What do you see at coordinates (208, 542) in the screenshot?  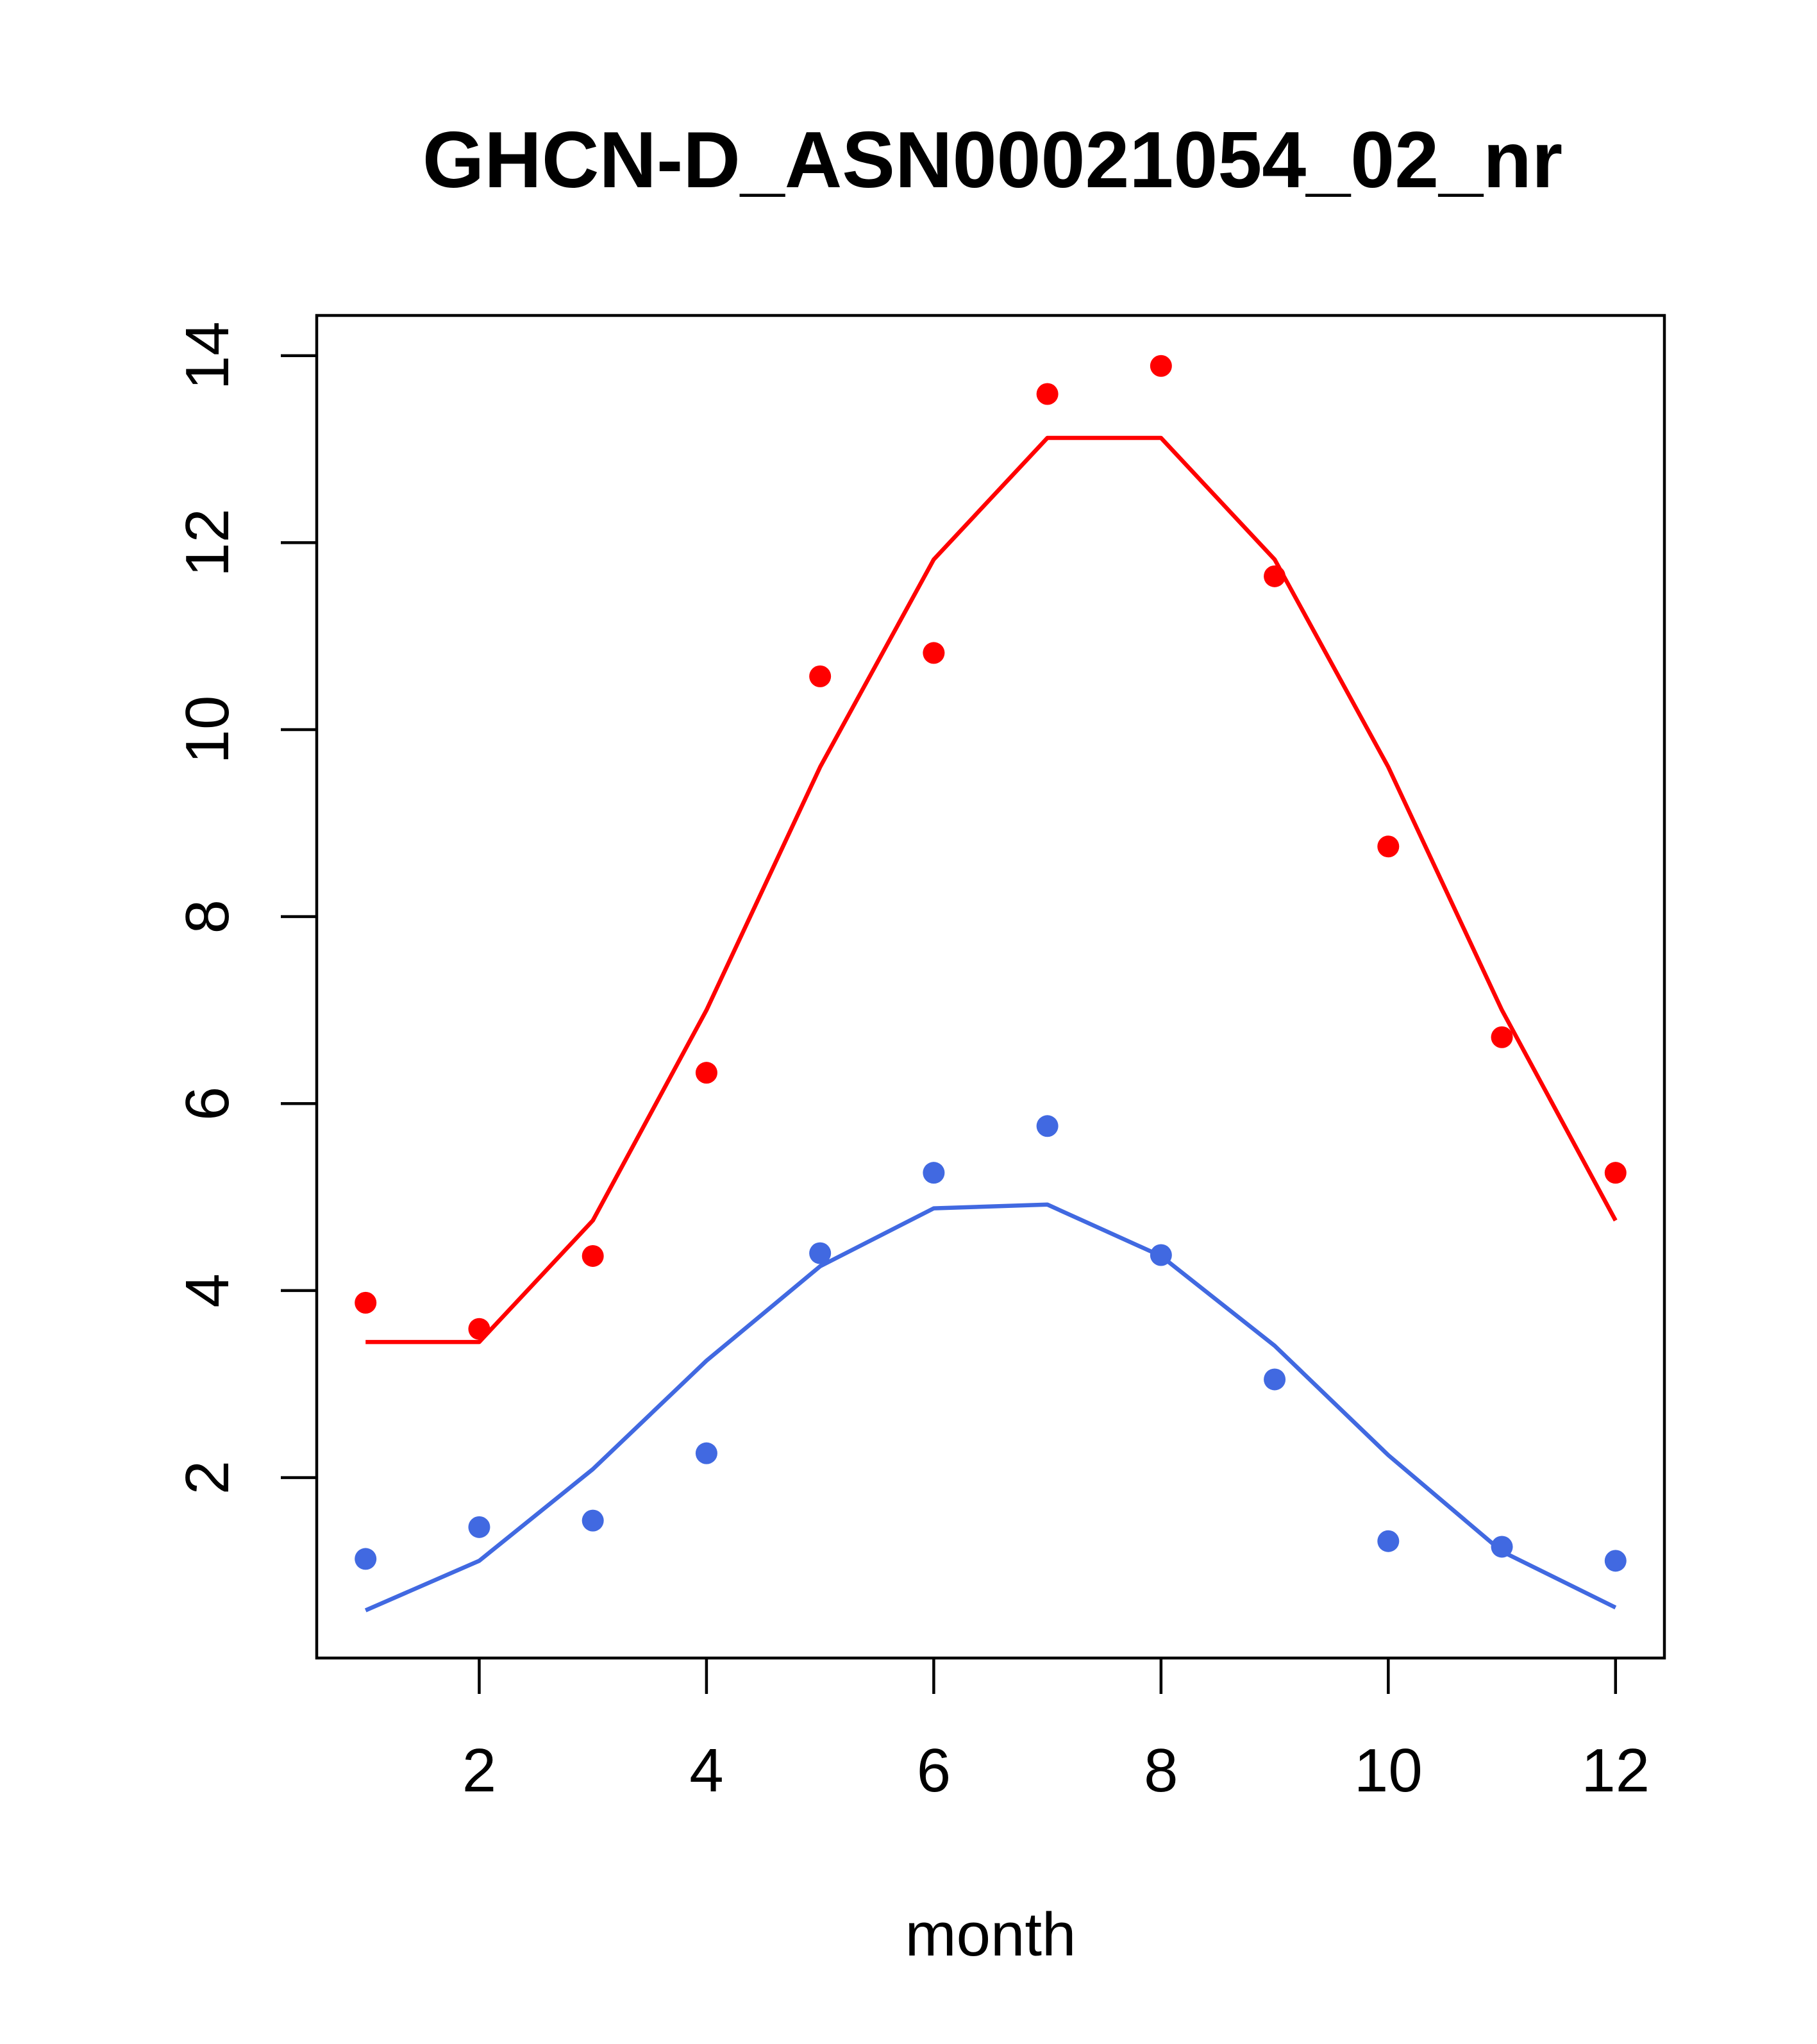 I see `y-tick-label: 12` at bounding box center [208, 542].